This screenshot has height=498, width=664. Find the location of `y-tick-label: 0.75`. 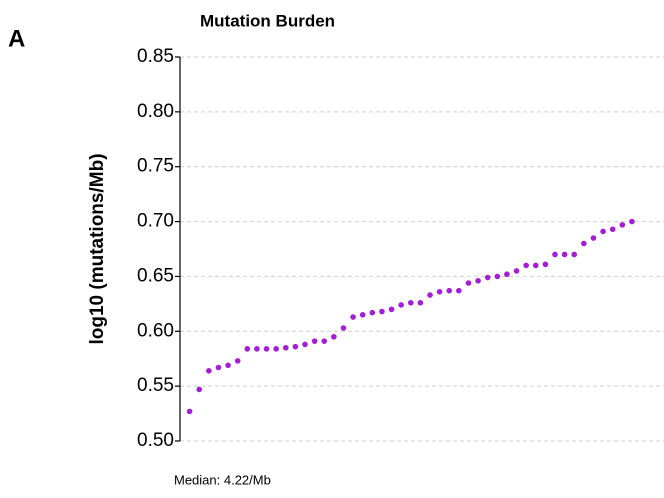

y-tick-label: 0.75 is located at coordinates (155, 166).